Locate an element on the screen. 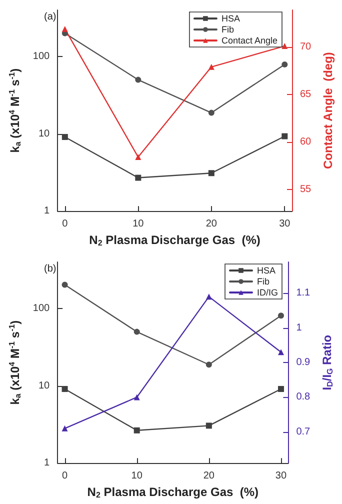 This screenshot has width=342, height=504. y2-tick-label: 60 is located at coordinates (306, 142).